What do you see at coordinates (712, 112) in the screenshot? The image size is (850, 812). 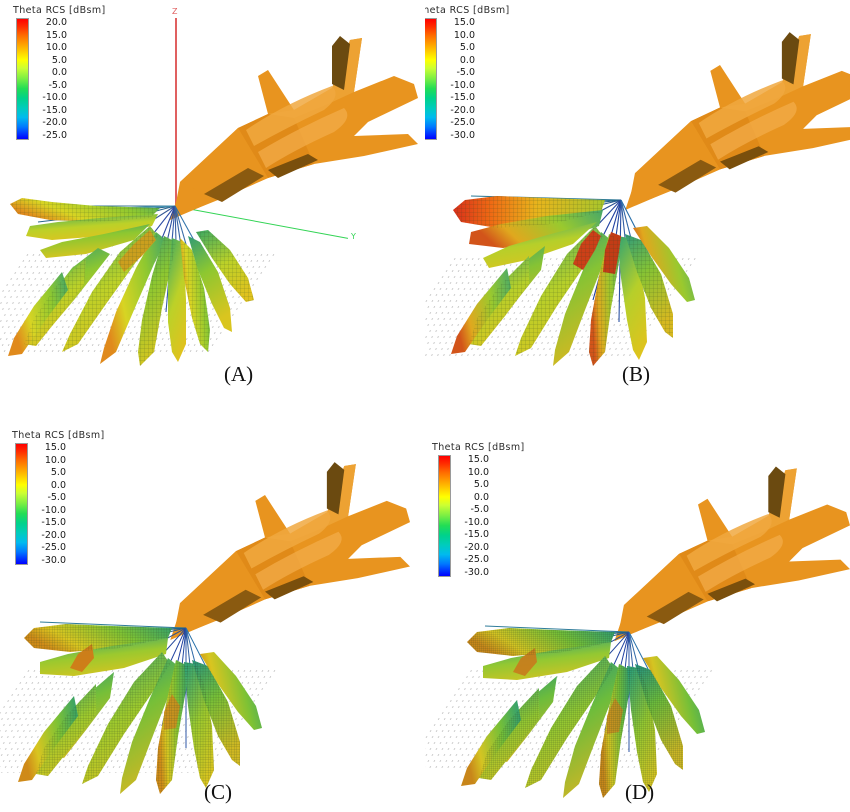 I see `aircraft-model-b` at bounding box center [712, 112].